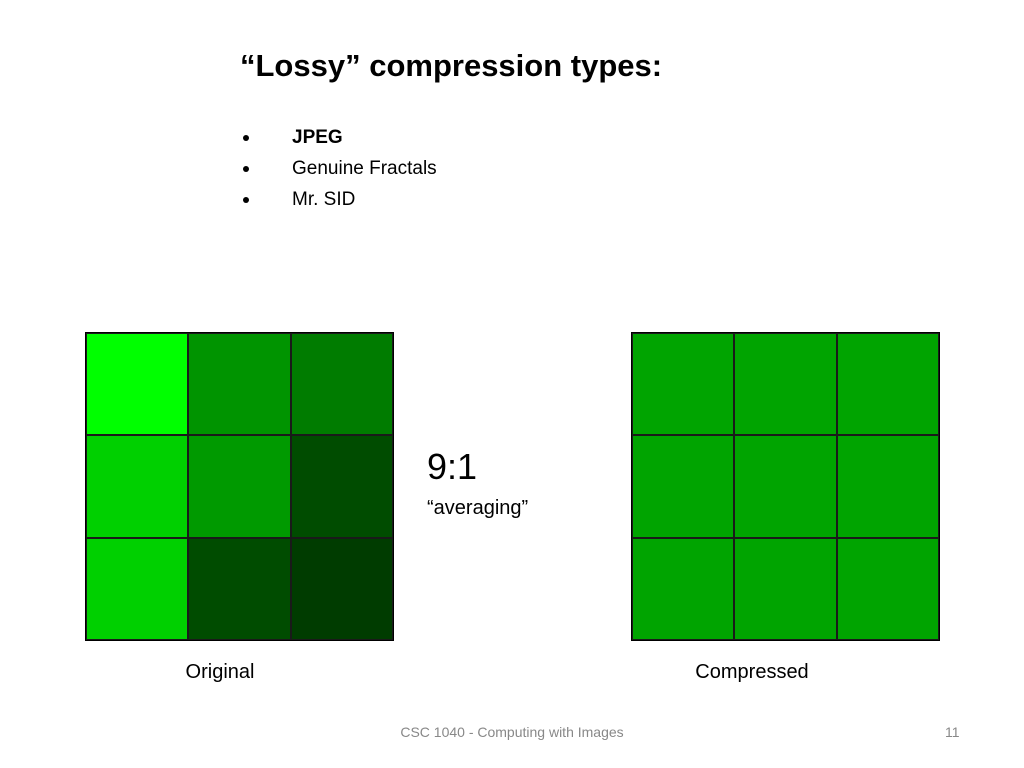  I want to click on original-grid, so click(239, 486).